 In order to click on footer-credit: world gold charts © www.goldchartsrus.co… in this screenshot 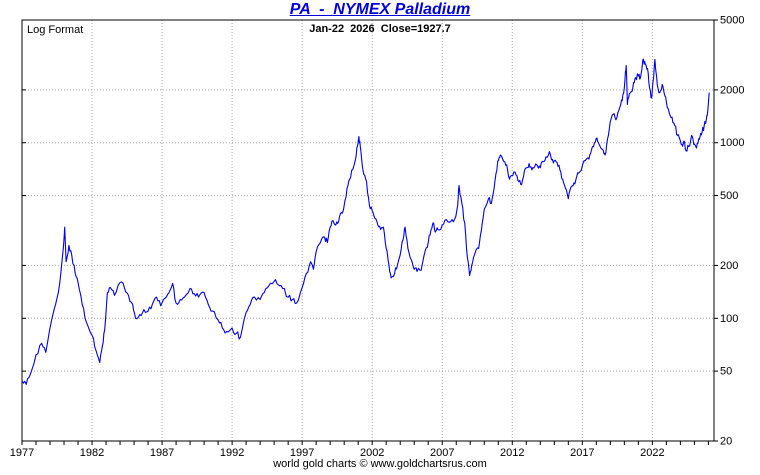, I will do `click(380, 464)`.